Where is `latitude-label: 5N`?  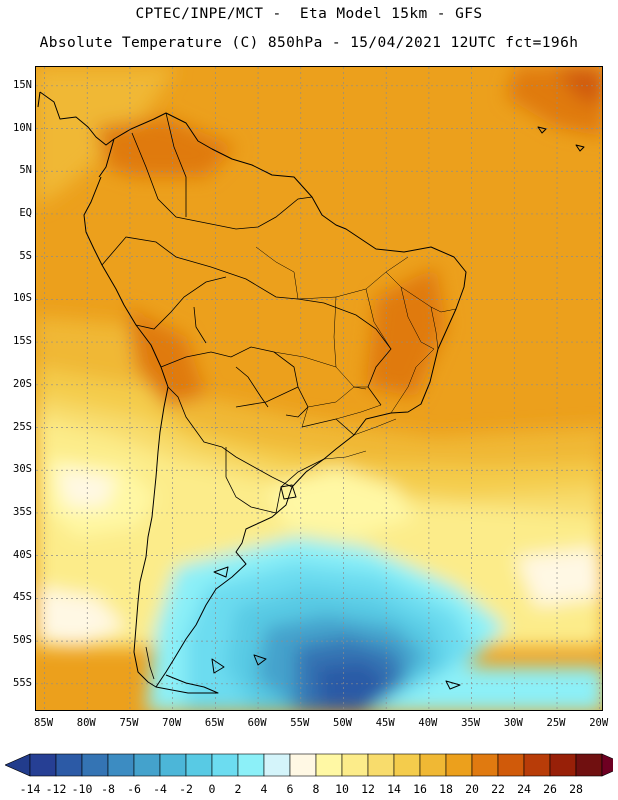
latitude-label: 5N is located at coordinates (25, 170).